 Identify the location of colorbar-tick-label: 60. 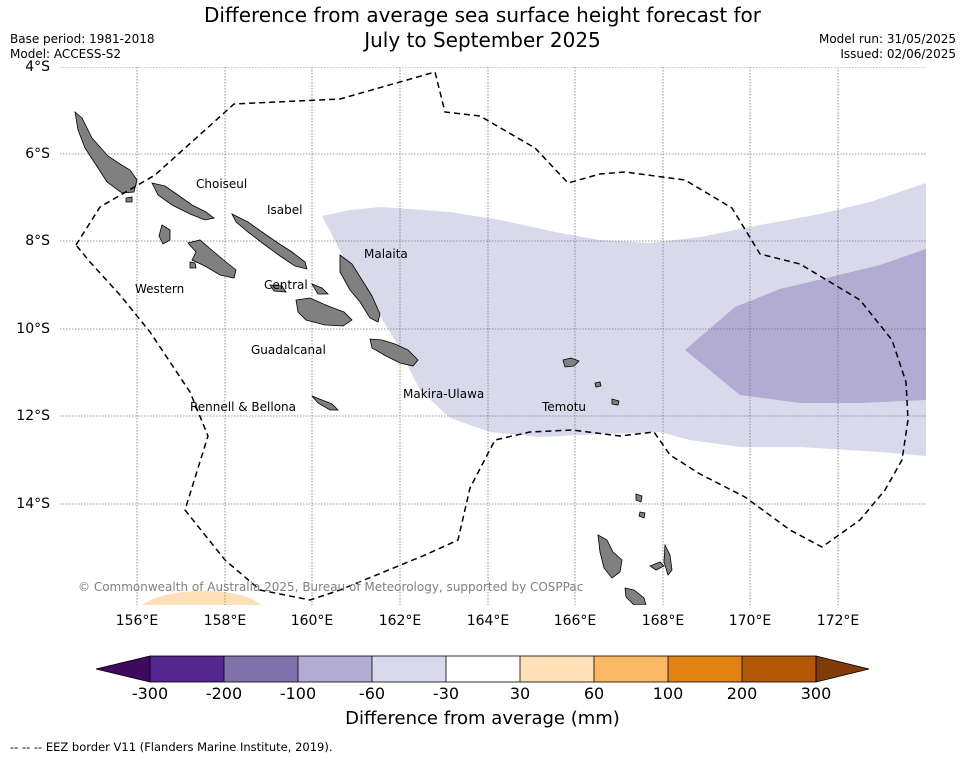
(594, 693).